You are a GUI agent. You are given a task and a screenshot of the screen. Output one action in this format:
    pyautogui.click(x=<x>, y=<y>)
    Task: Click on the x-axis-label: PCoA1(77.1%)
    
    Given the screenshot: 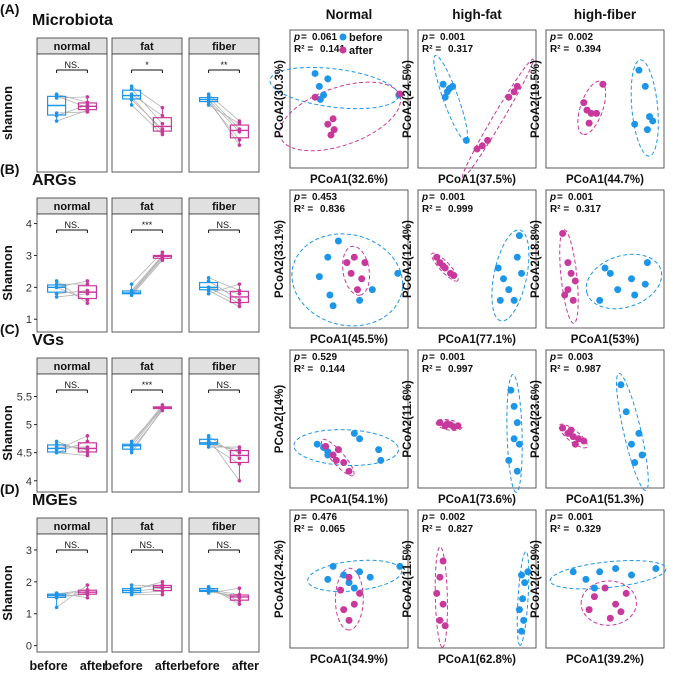 What is the action you would take?
    pyautogui.click(x=477, y=340)
    